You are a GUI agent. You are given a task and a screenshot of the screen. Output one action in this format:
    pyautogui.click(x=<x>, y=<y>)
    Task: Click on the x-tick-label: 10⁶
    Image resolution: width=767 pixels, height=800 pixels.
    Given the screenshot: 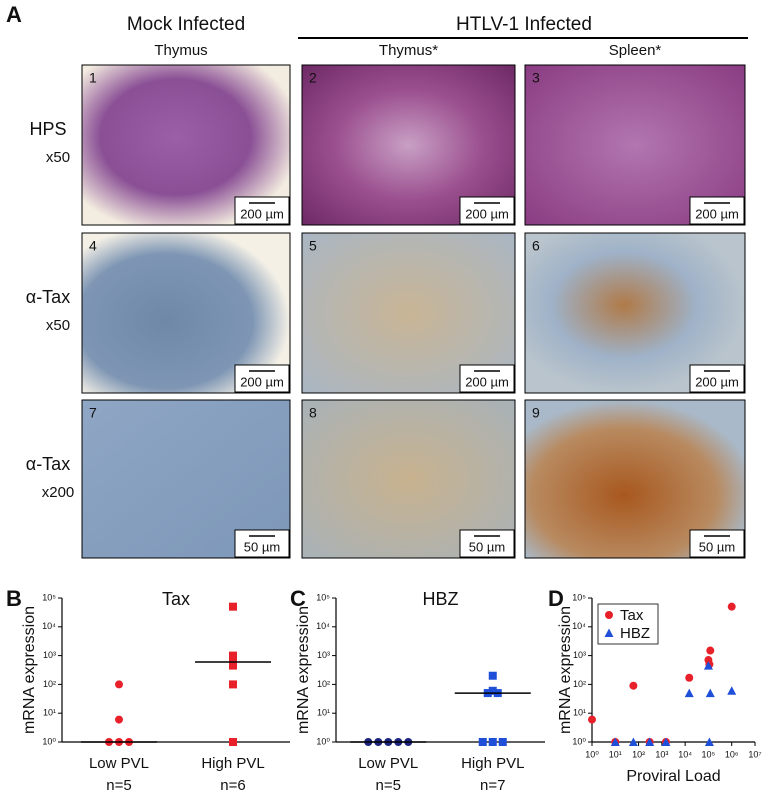 What is the action you would take?
    pyautogui.click(x=732, y=754)
    